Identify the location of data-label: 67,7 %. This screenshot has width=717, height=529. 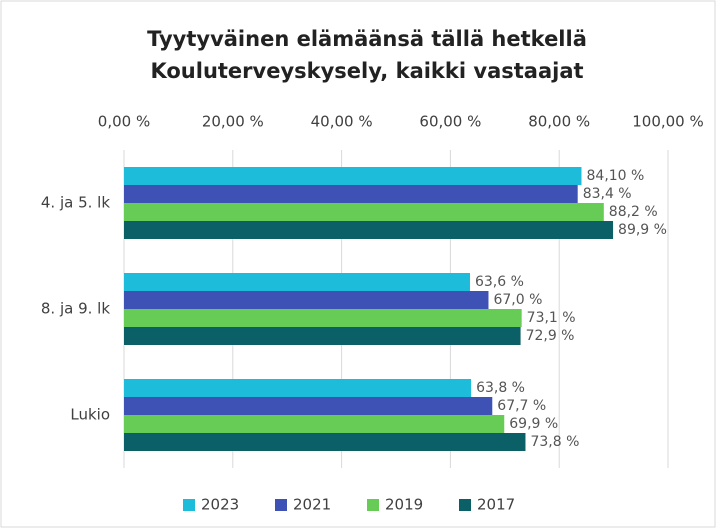
(521, 406).